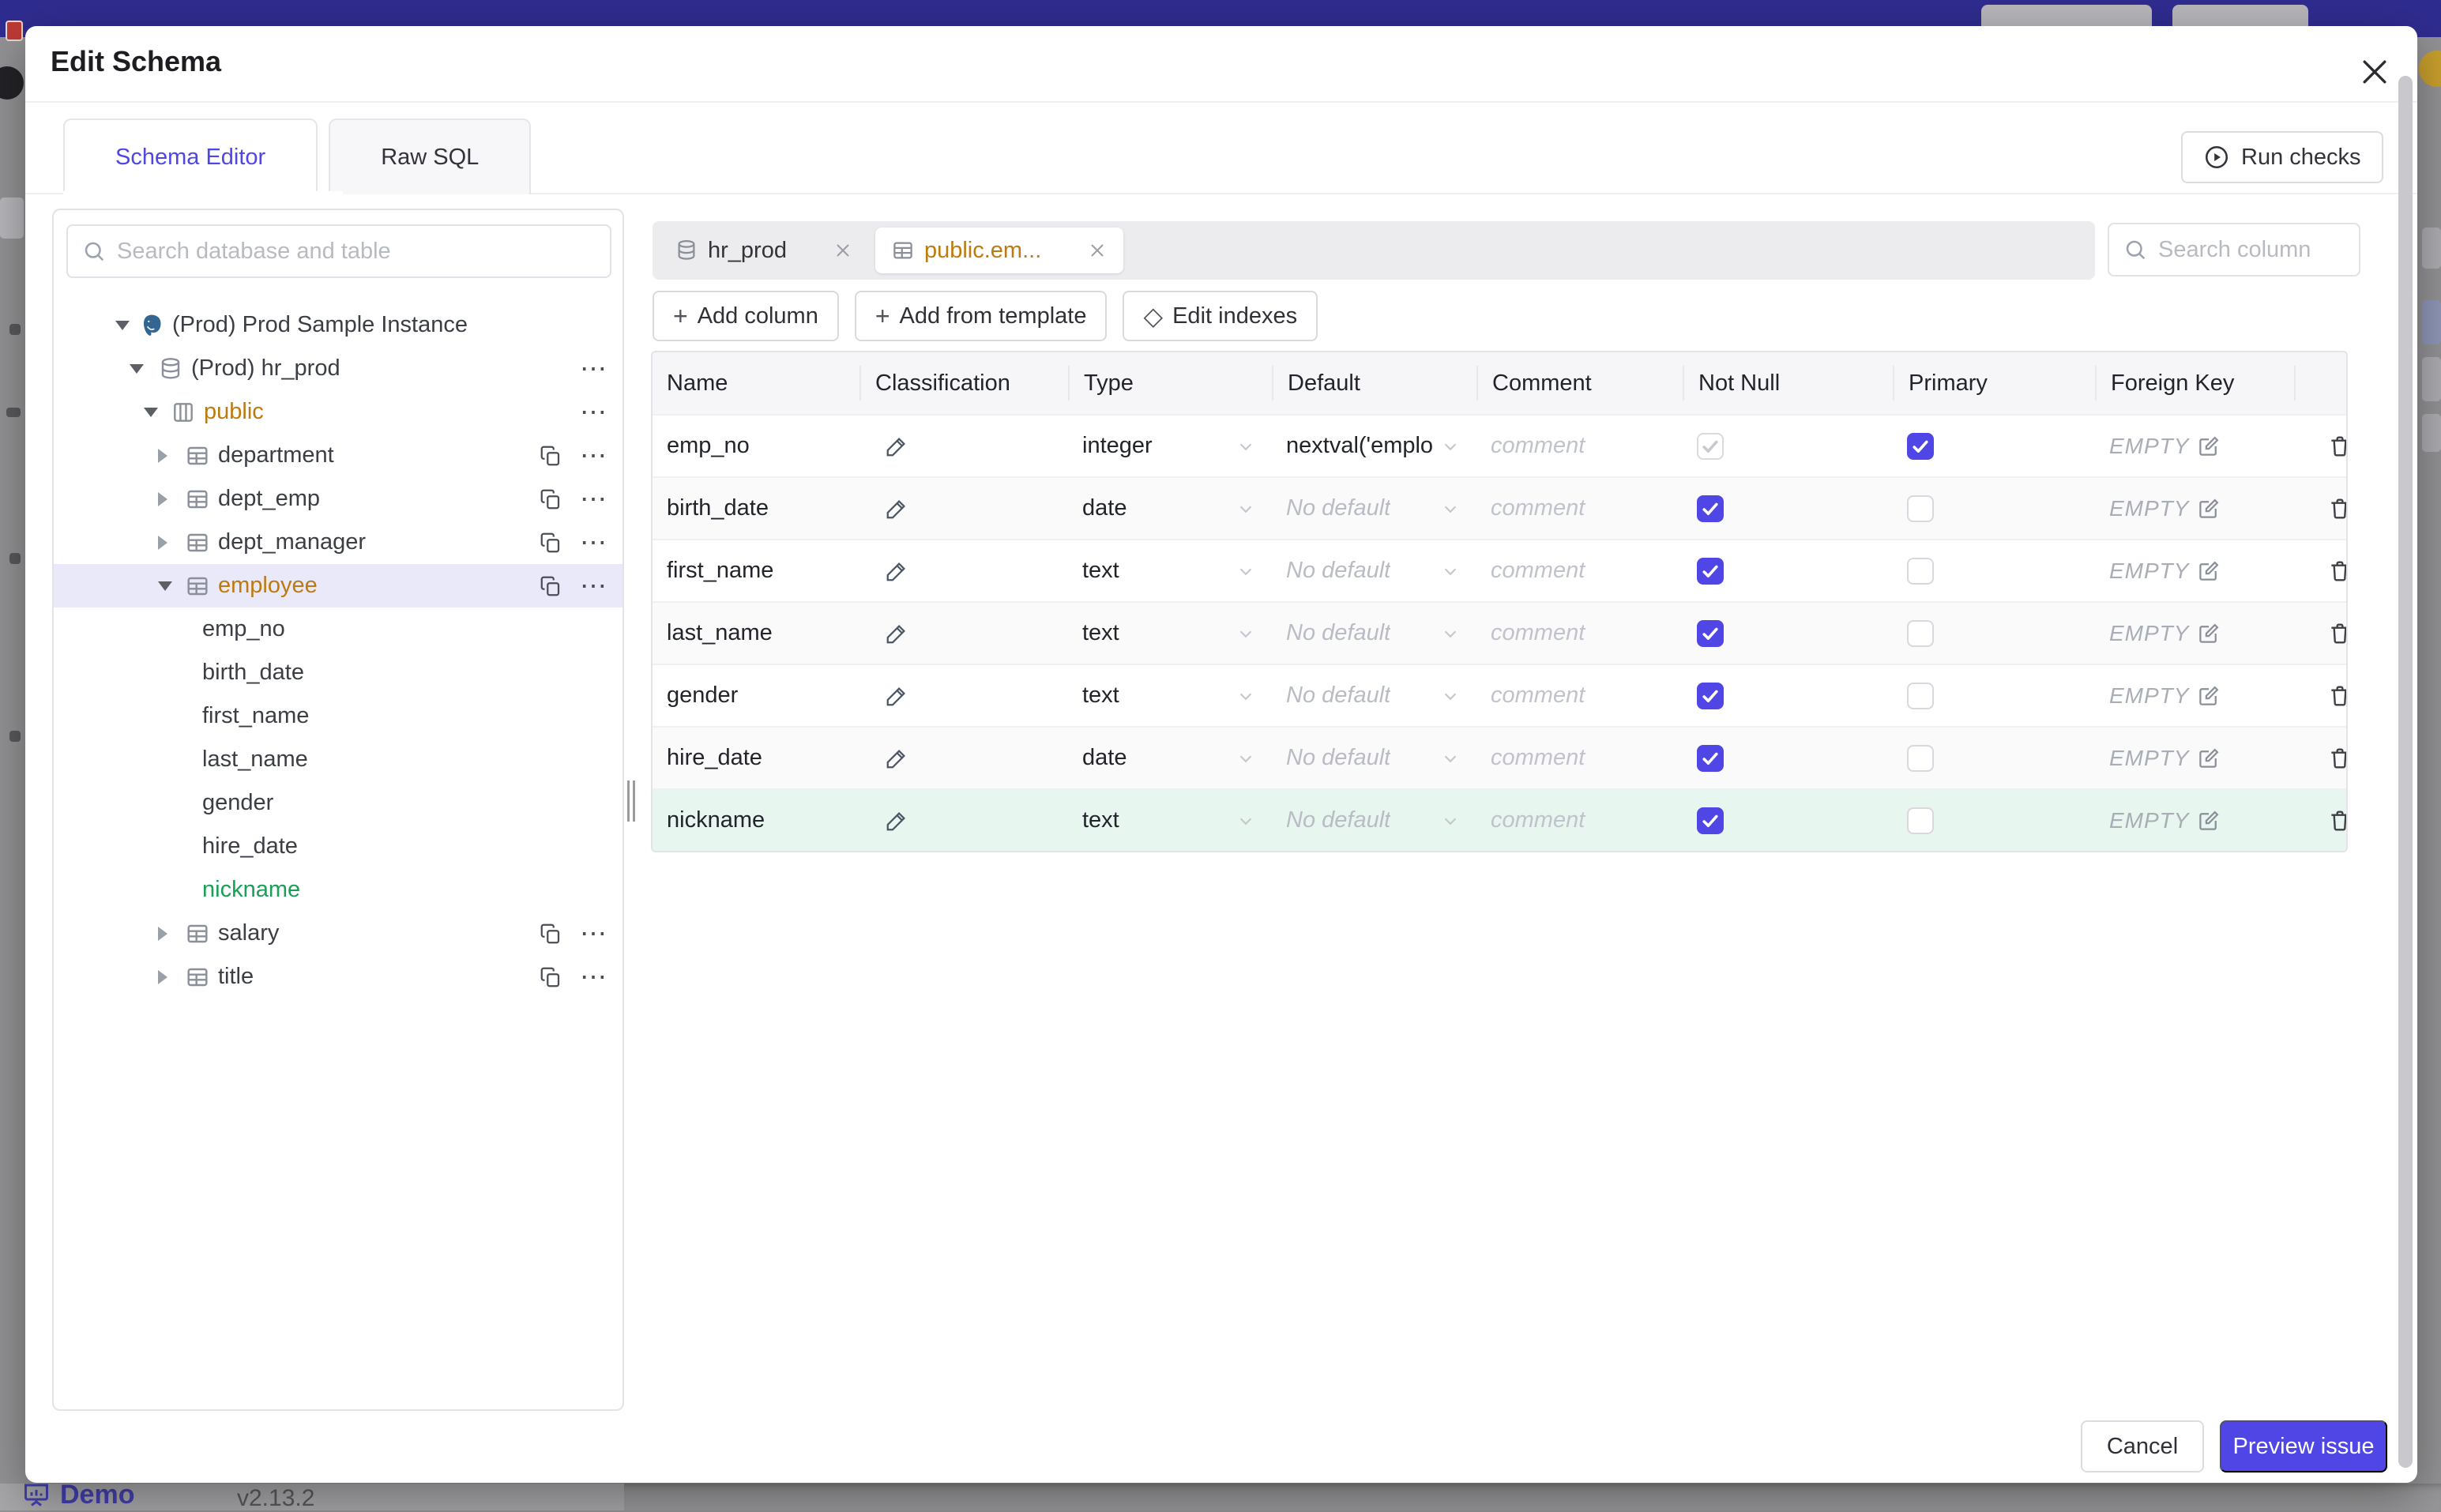 Image resolution: width=2441 pixels, height=1512 pixels. Describe the element at coordinates (2282, 157) in the screenshot. I see `run-checks-button: Run checks` at that location.